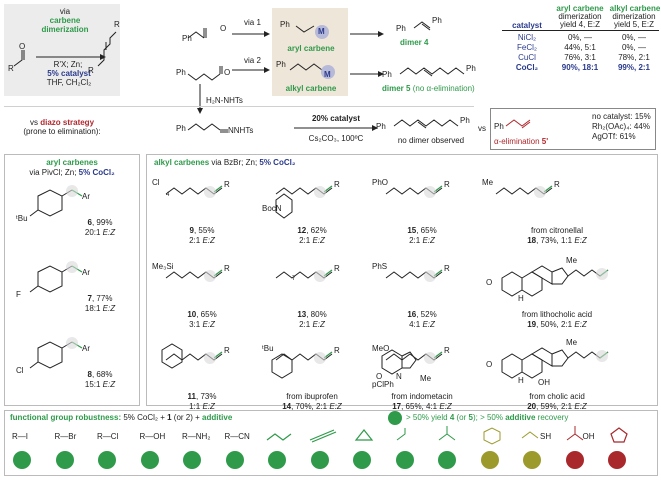 The height and width of the screenshot is (480, 661). Describe the element at coordinates (182, 162) in the screenshot. I see `alkyl-scope-title-word: alkyl carbenes` at that location.